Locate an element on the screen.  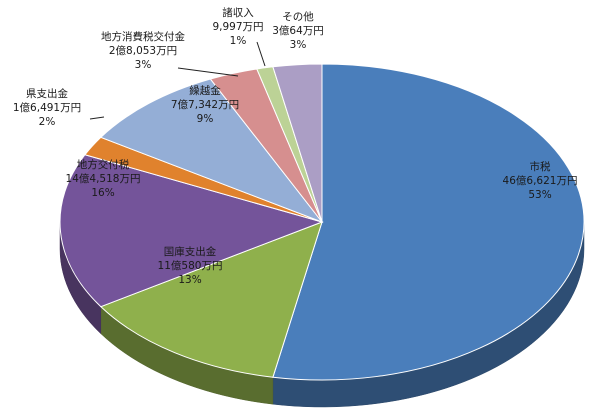
slice-amount: 14億4,518万円 is located at coordinates (103, 178).